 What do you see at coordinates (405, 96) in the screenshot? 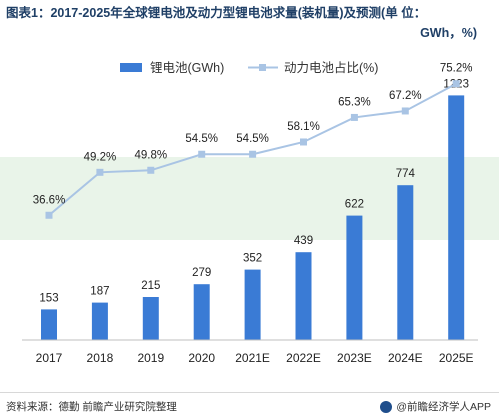
I see `line-value-label: 67.2%` at bounding box center [405, 96].